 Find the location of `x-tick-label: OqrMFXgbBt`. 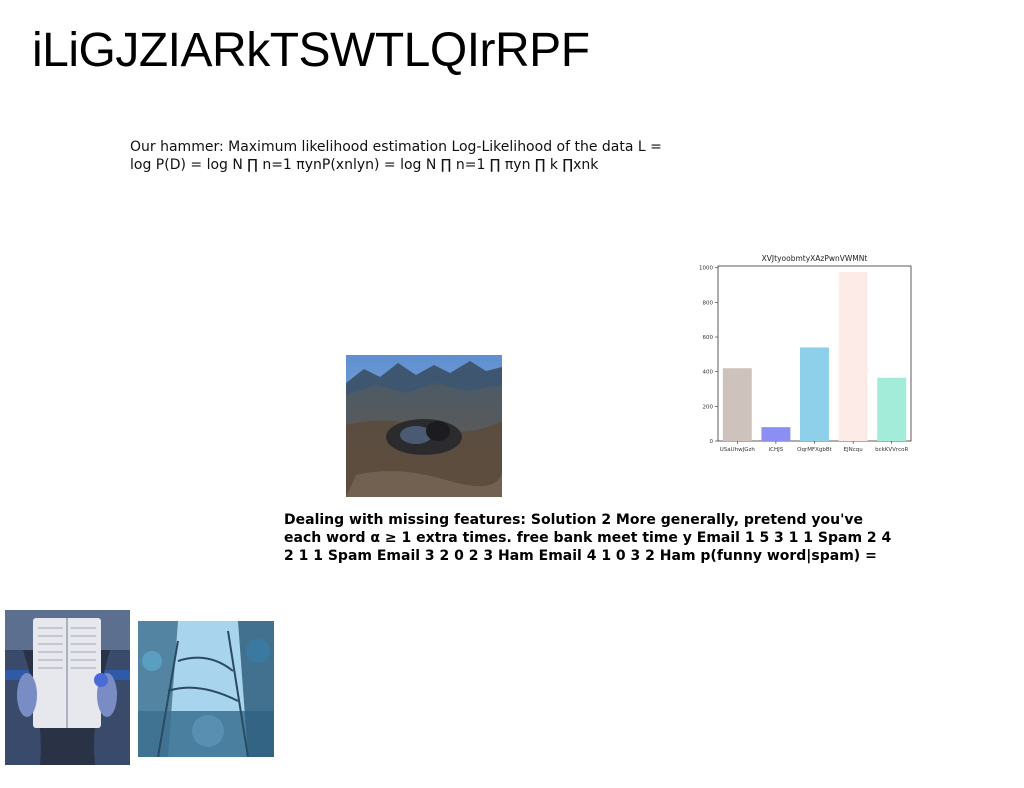

x-tick-label: OqrMFXgbBt is located at coordinates (815, 450).